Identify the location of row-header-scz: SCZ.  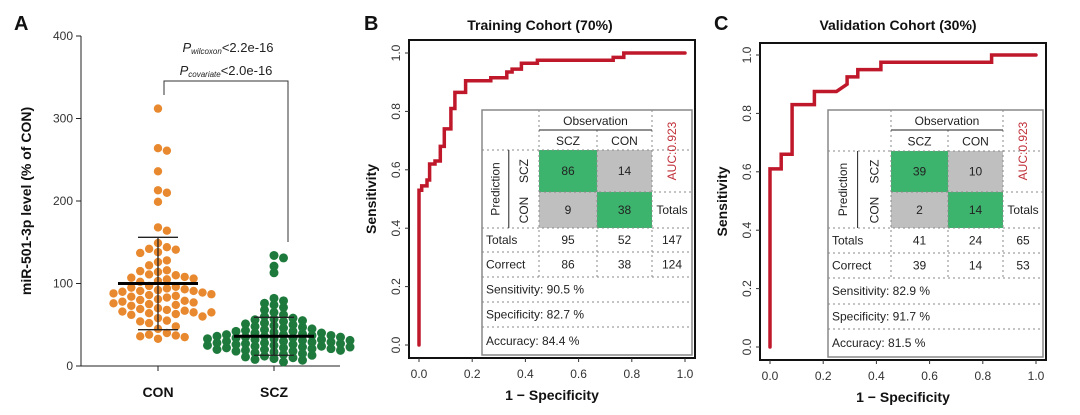
(524, 171).